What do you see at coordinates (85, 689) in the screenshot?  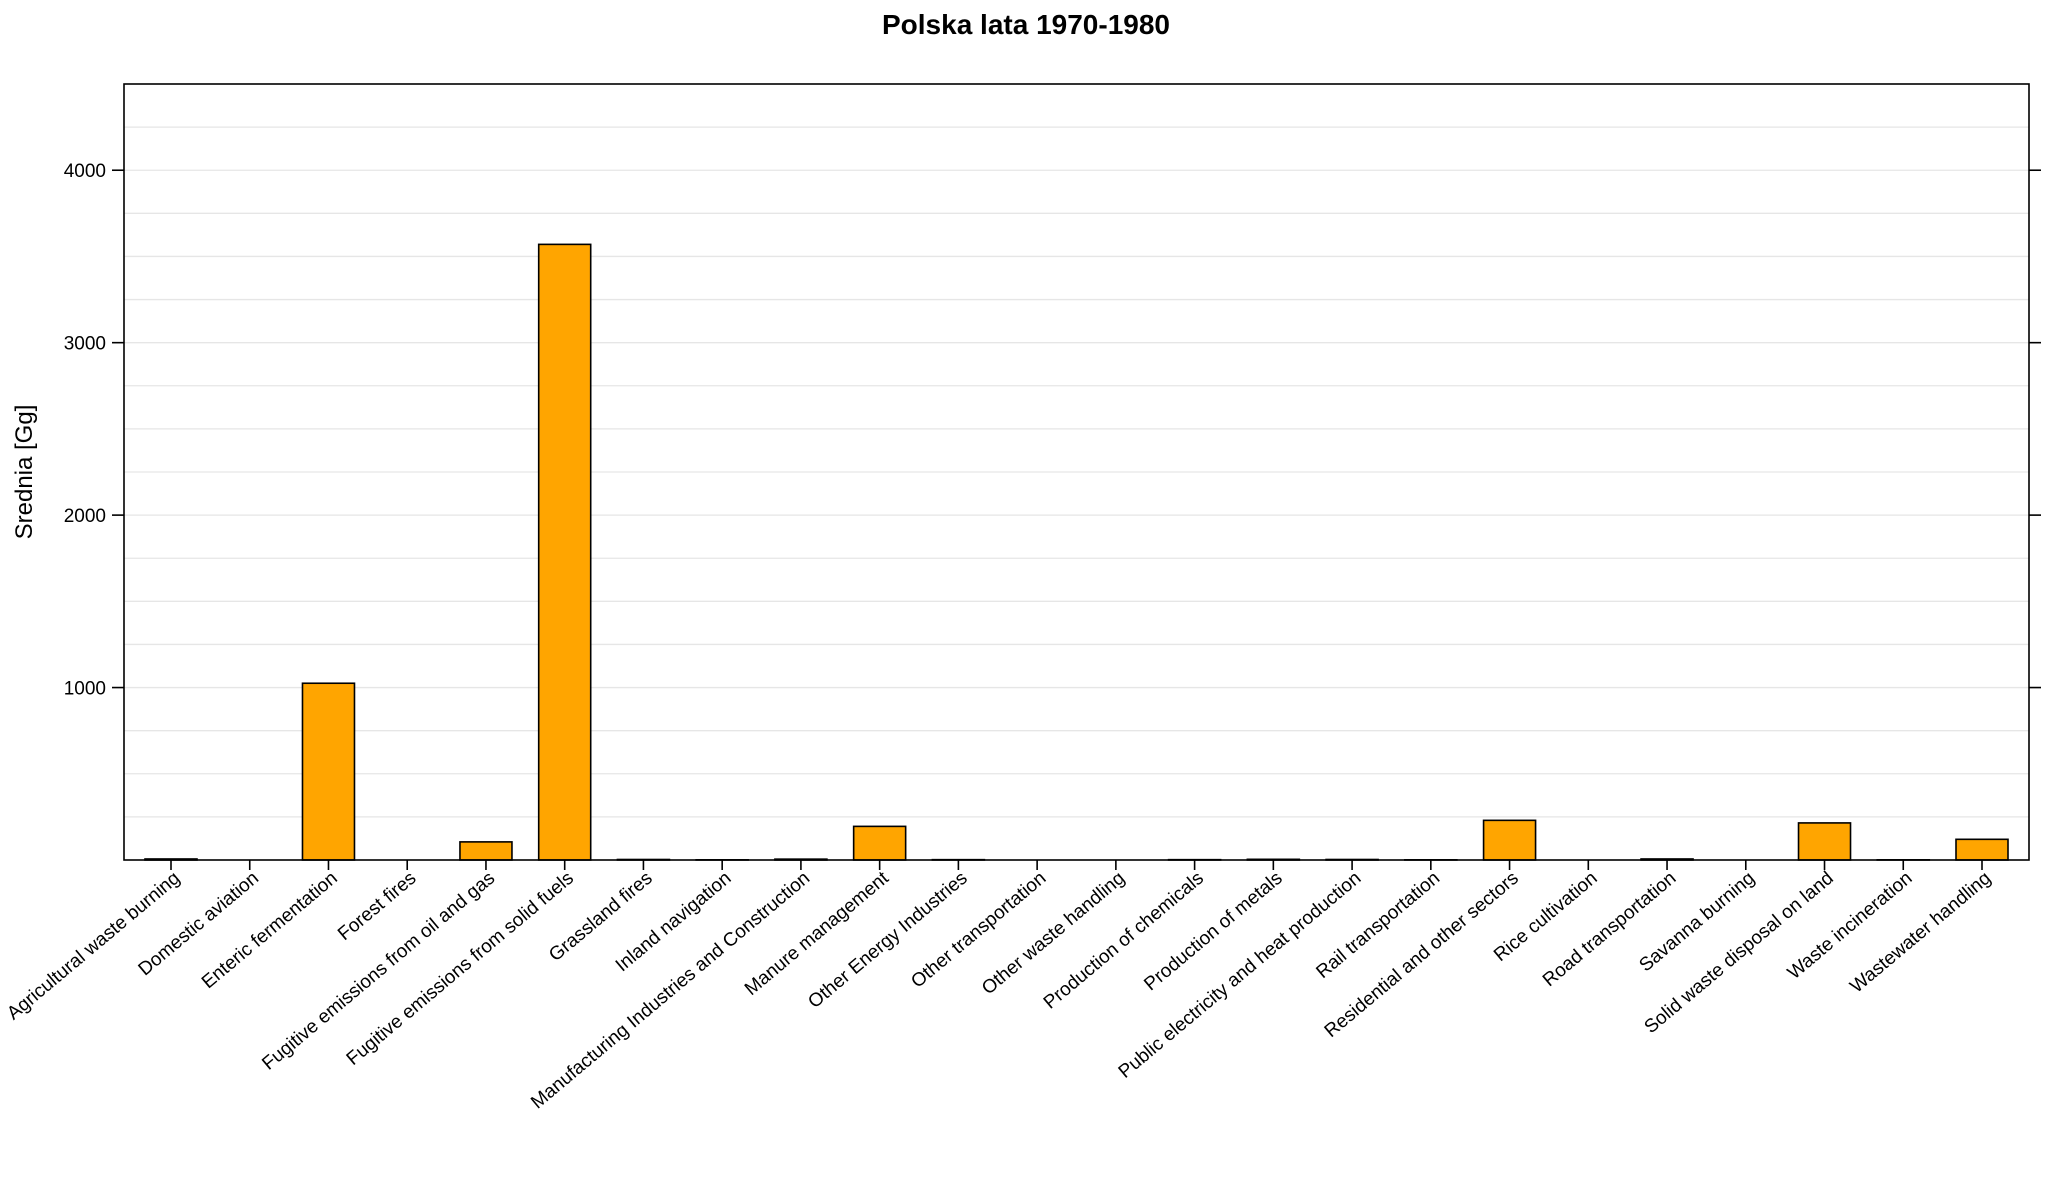 I see `y-tick-label: 1000` at bounding box center [85, 689].